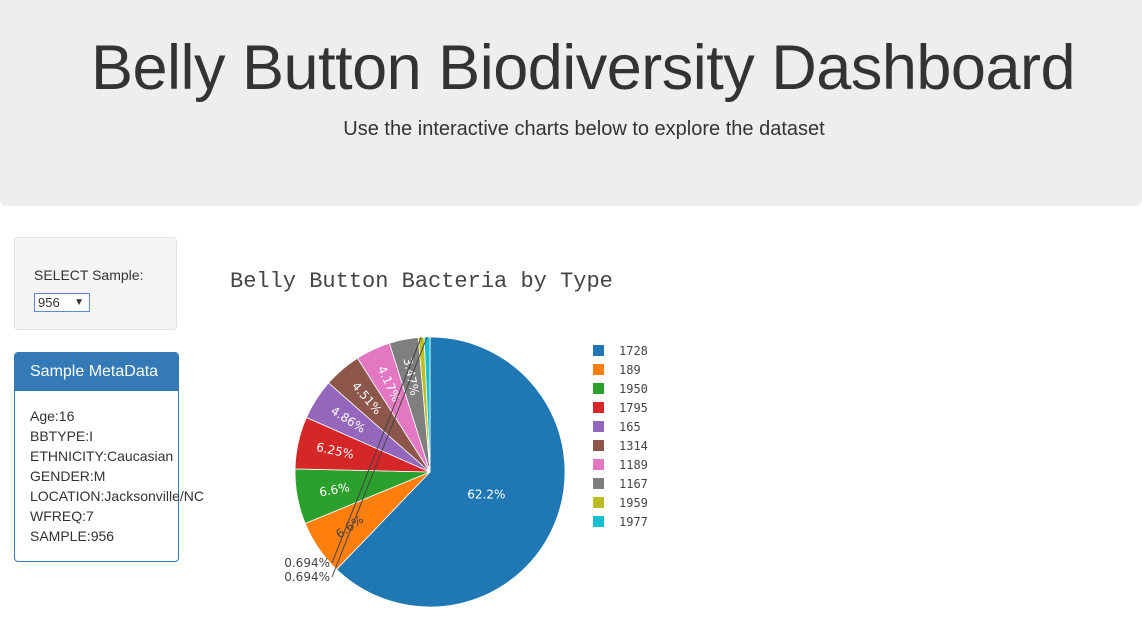 This screenshot has width=1142, height=618. What do you see at coordinates (598, 502) in the screenshot?
I see `legend-swatch-1959` at bounding box center [598, 502].